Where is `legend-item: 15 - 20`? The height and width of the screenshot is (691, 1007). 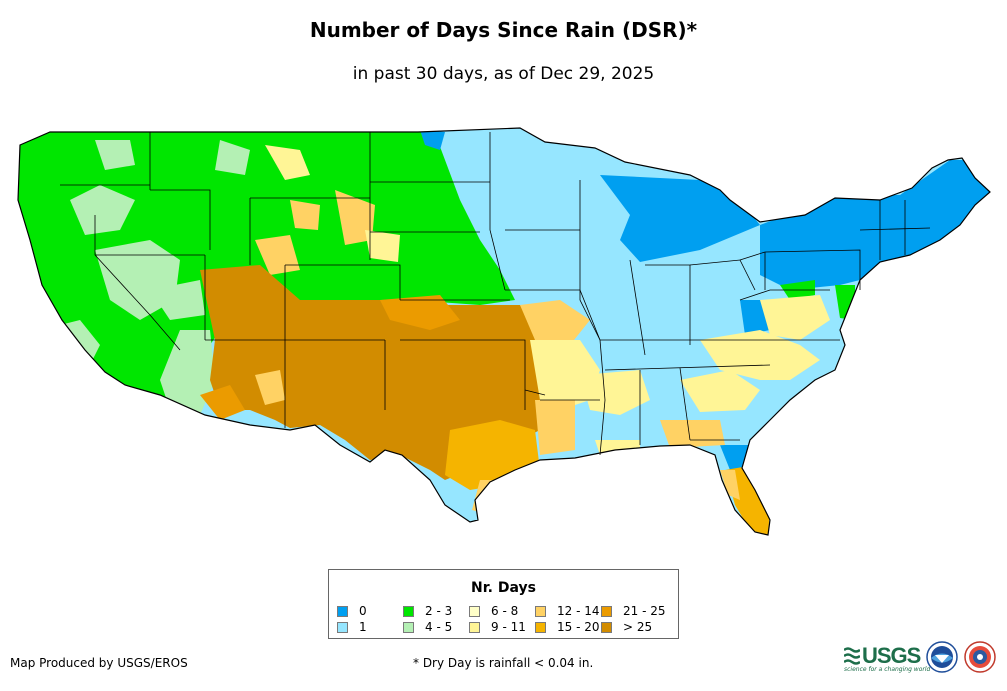 legend-item: 15 - 20 is located at coordinates (567, 627).